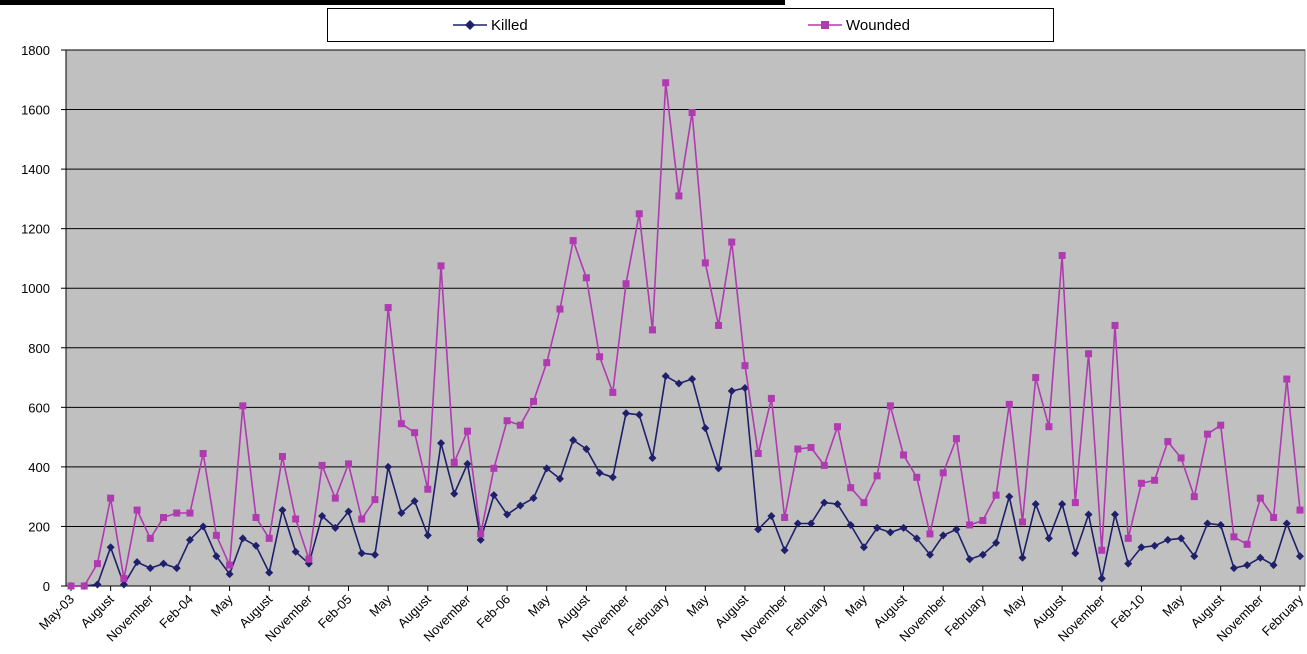 The height and width of the screenshot is (654, 1307). What do you see at coordinates (392, 2) in the screenshot?
I see `top-border-bar` at bounding box center [392, 2].